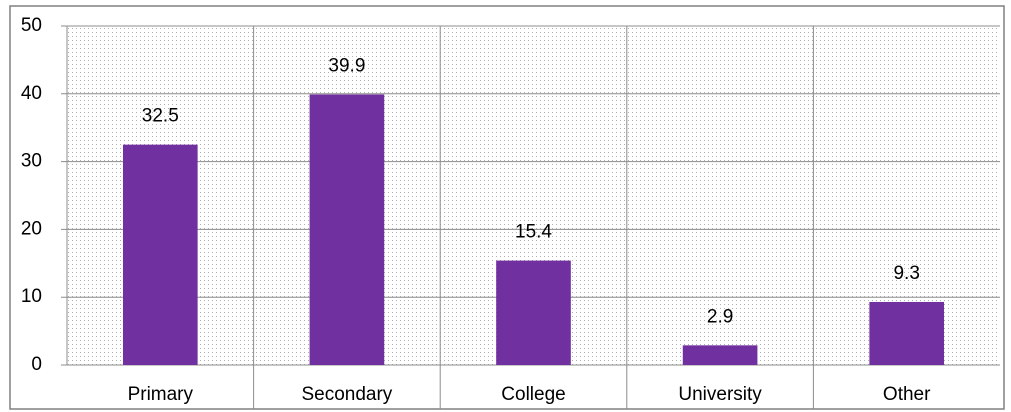  Describe the element at coordinates (720, 316) in the screenshot. I see `data-label: 2.9` at that location.